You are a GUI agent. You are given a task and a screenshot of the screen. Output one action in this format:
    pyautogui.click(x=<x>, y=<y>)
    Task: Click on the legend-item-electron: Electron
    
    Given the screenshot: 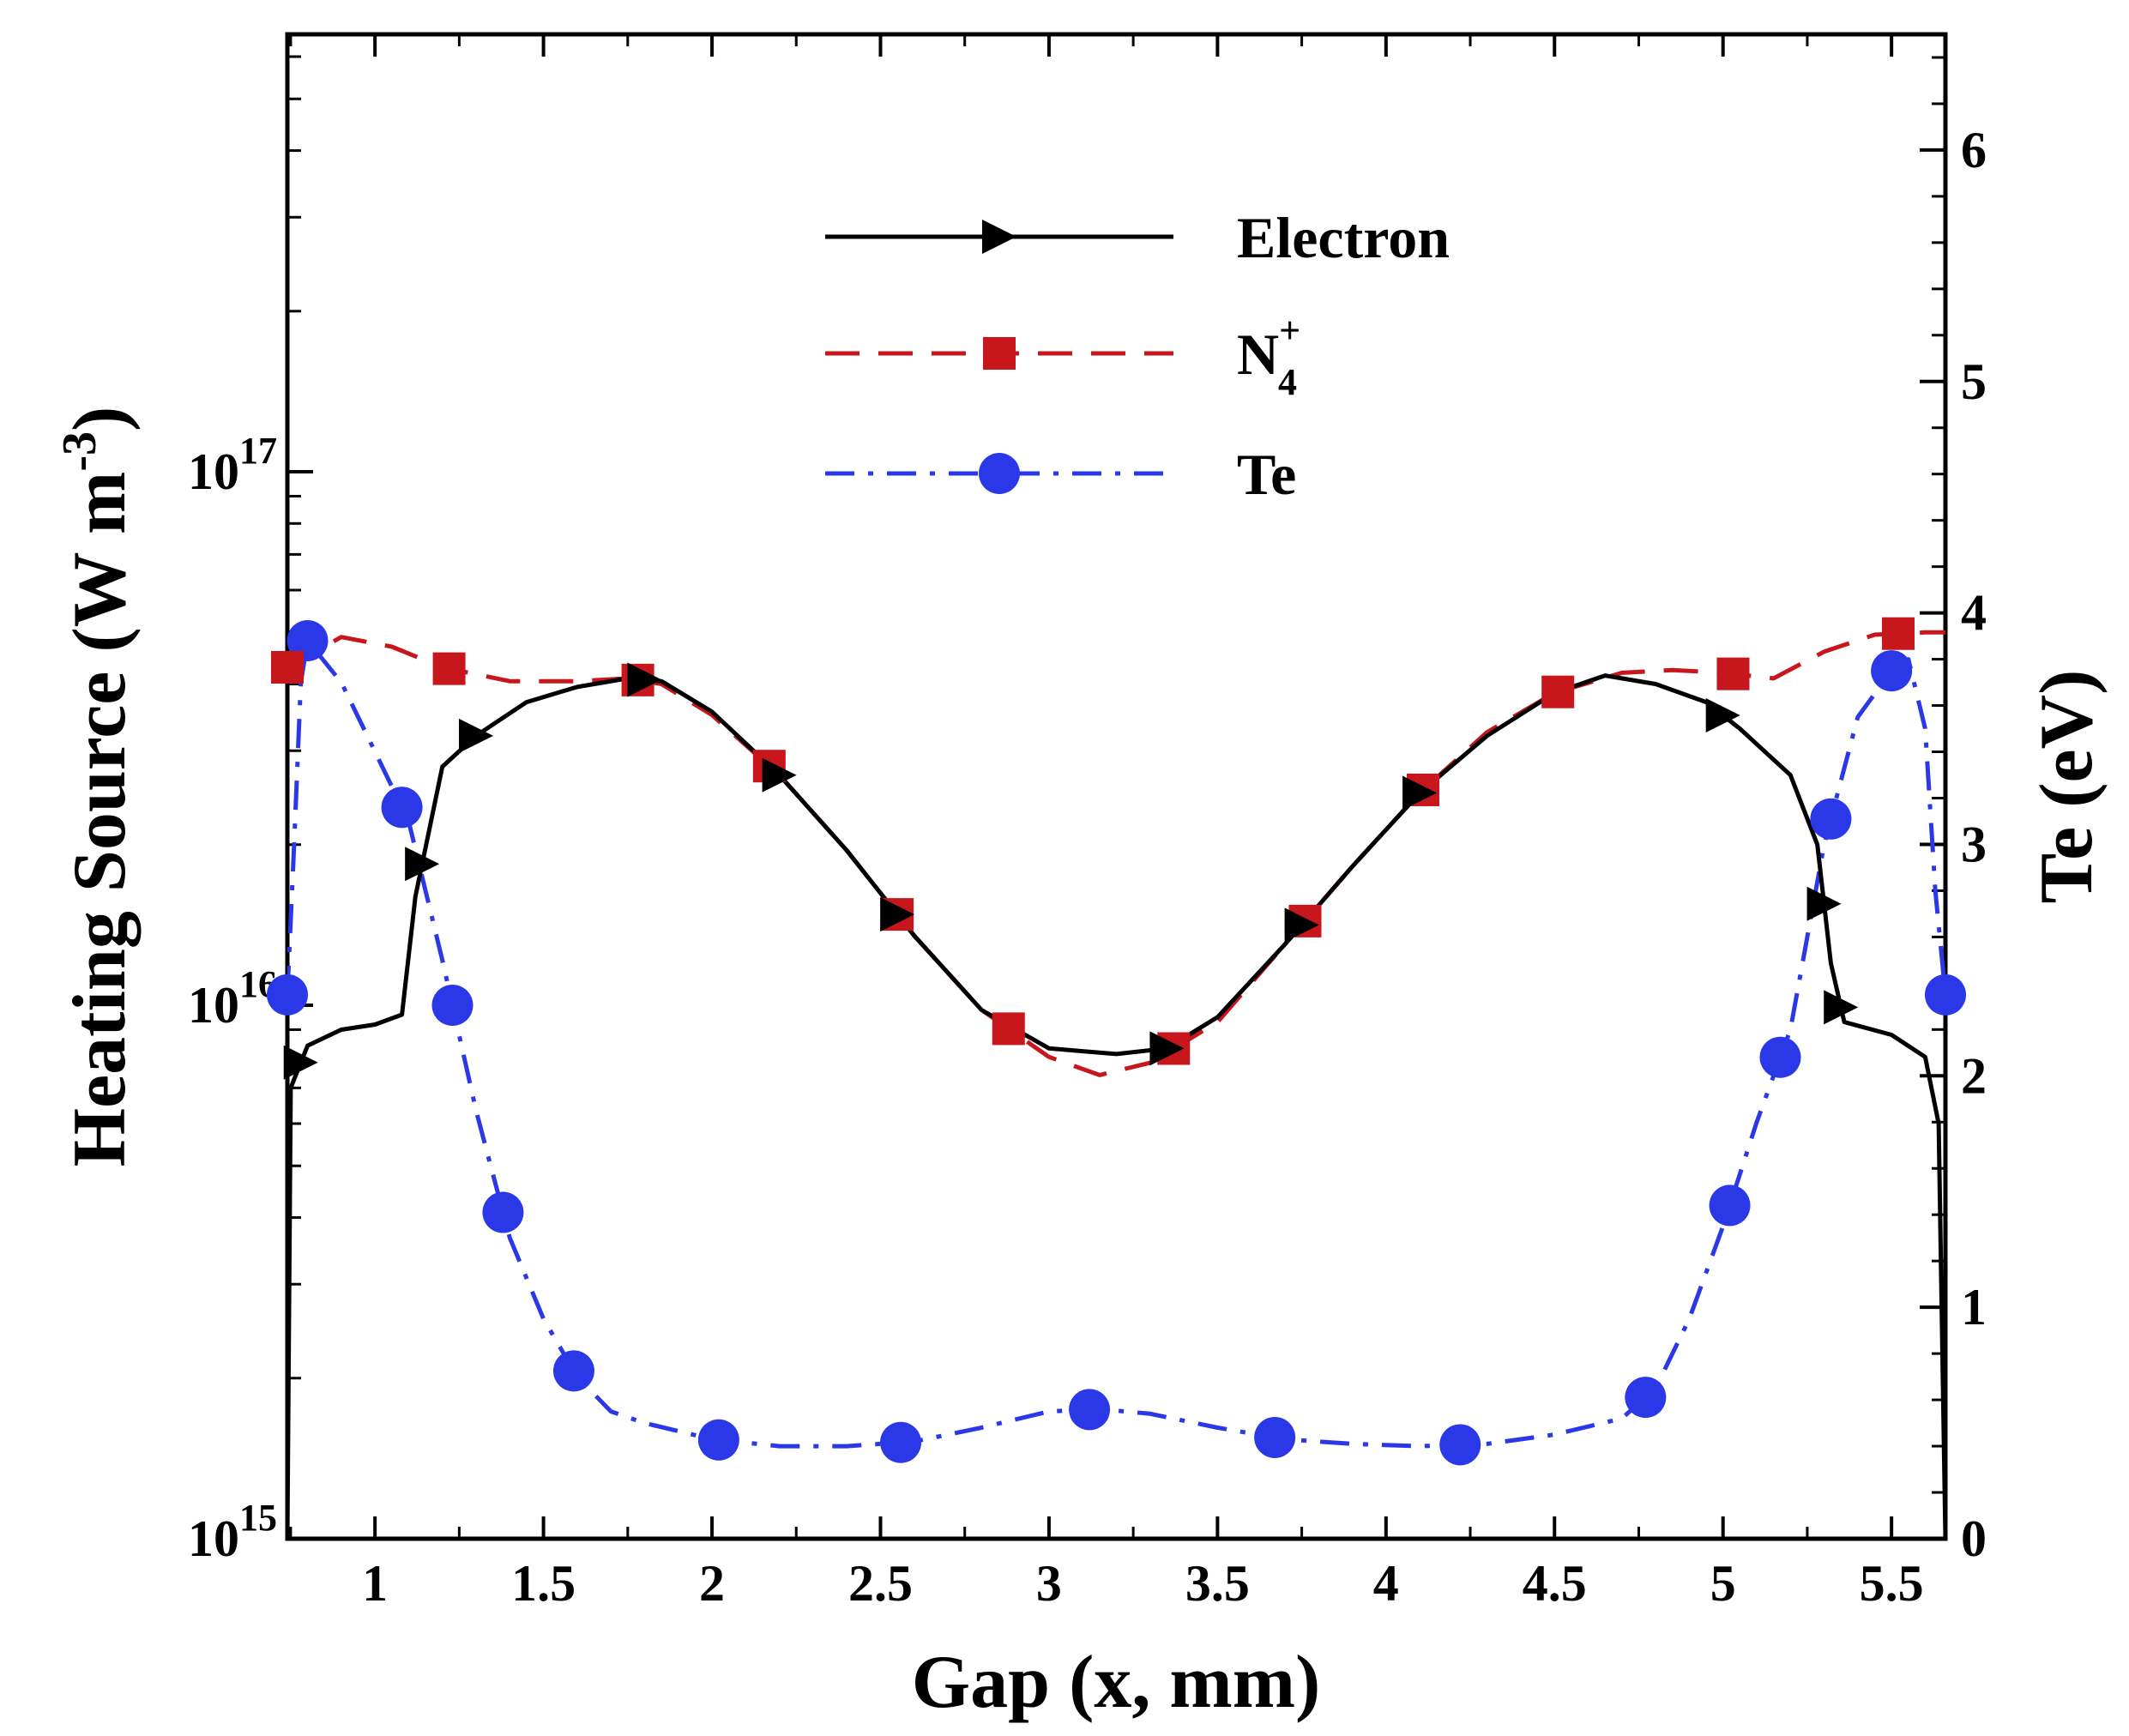 What is the action you would take?
    pyautogui.click(x=1137, y=237)
    